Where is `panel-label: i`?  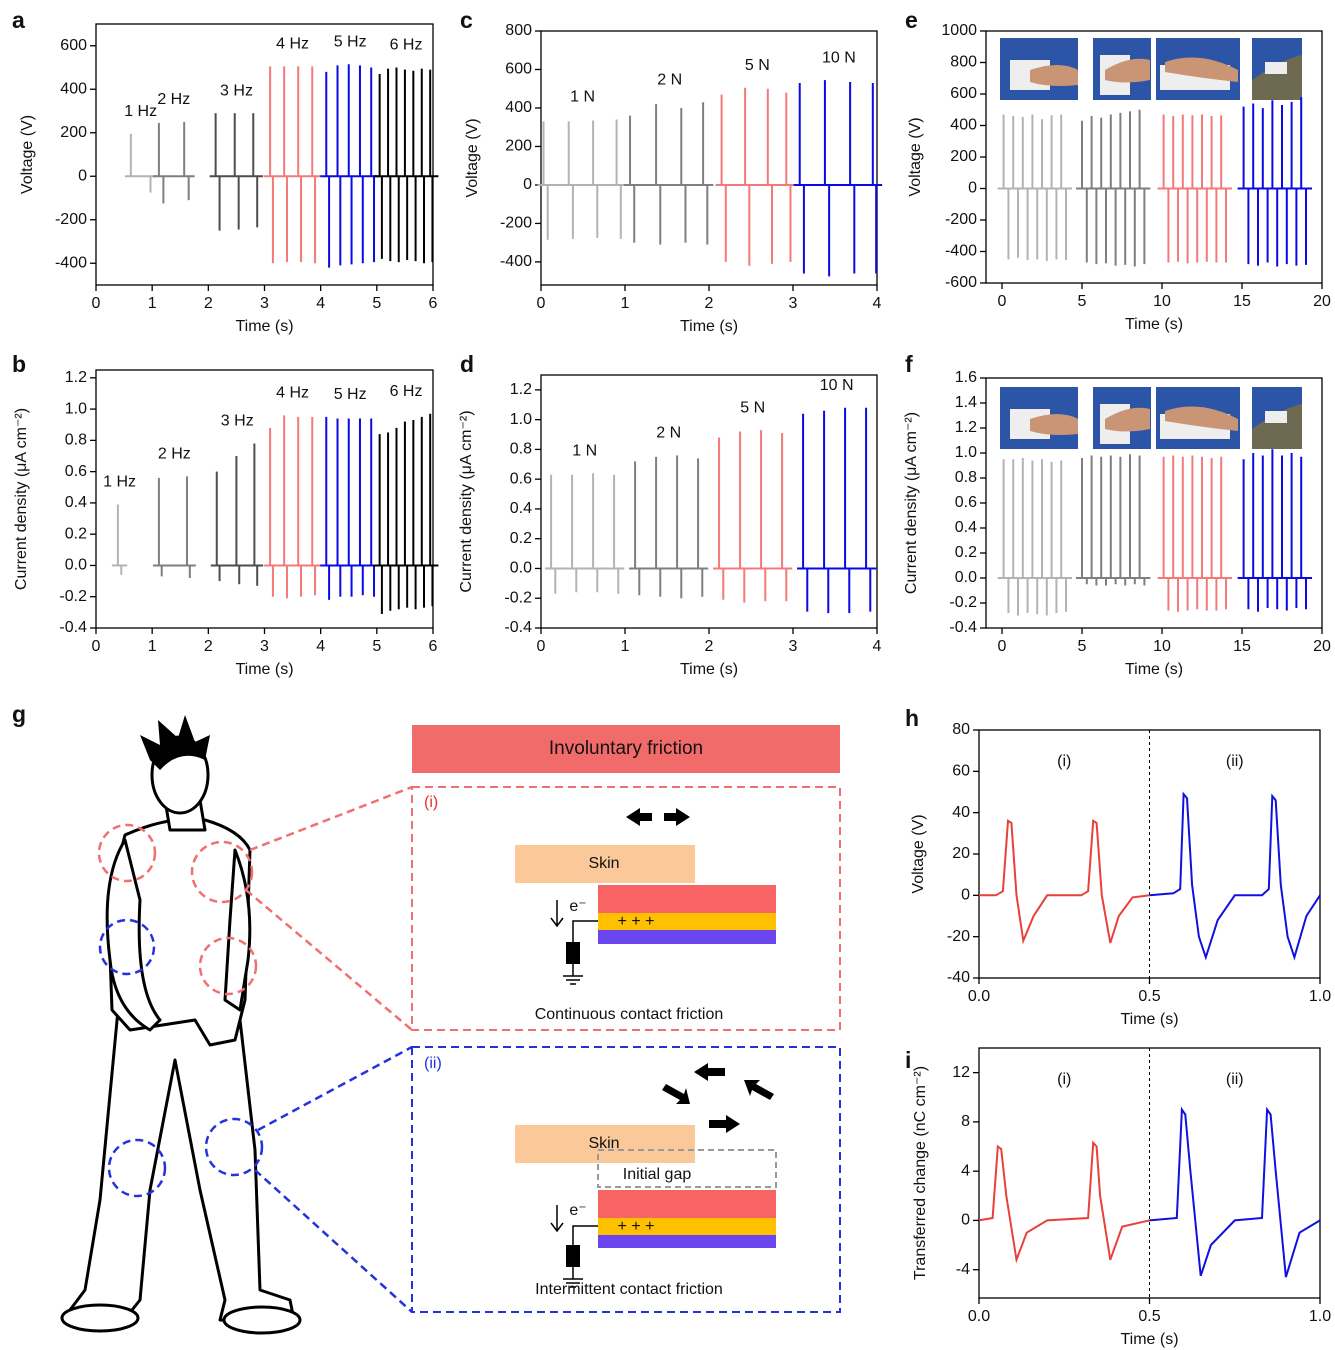 panel-label: i is located at coordinates (908, 1060).